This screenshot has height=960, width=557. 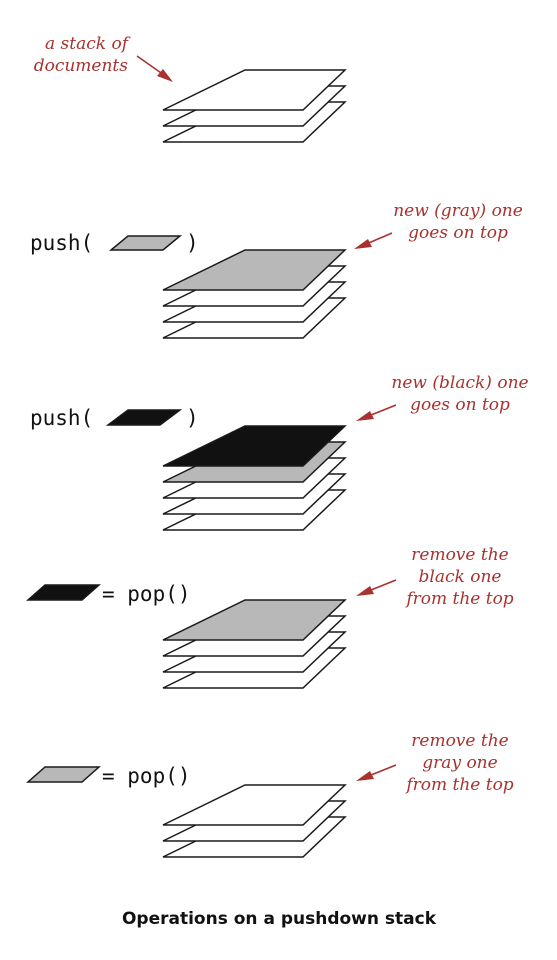 What do you see at coordinates (279, 919) in the screenshot?
I see `figure-caption: Operations on a pushdown stack` at bounding box center [279, 919].